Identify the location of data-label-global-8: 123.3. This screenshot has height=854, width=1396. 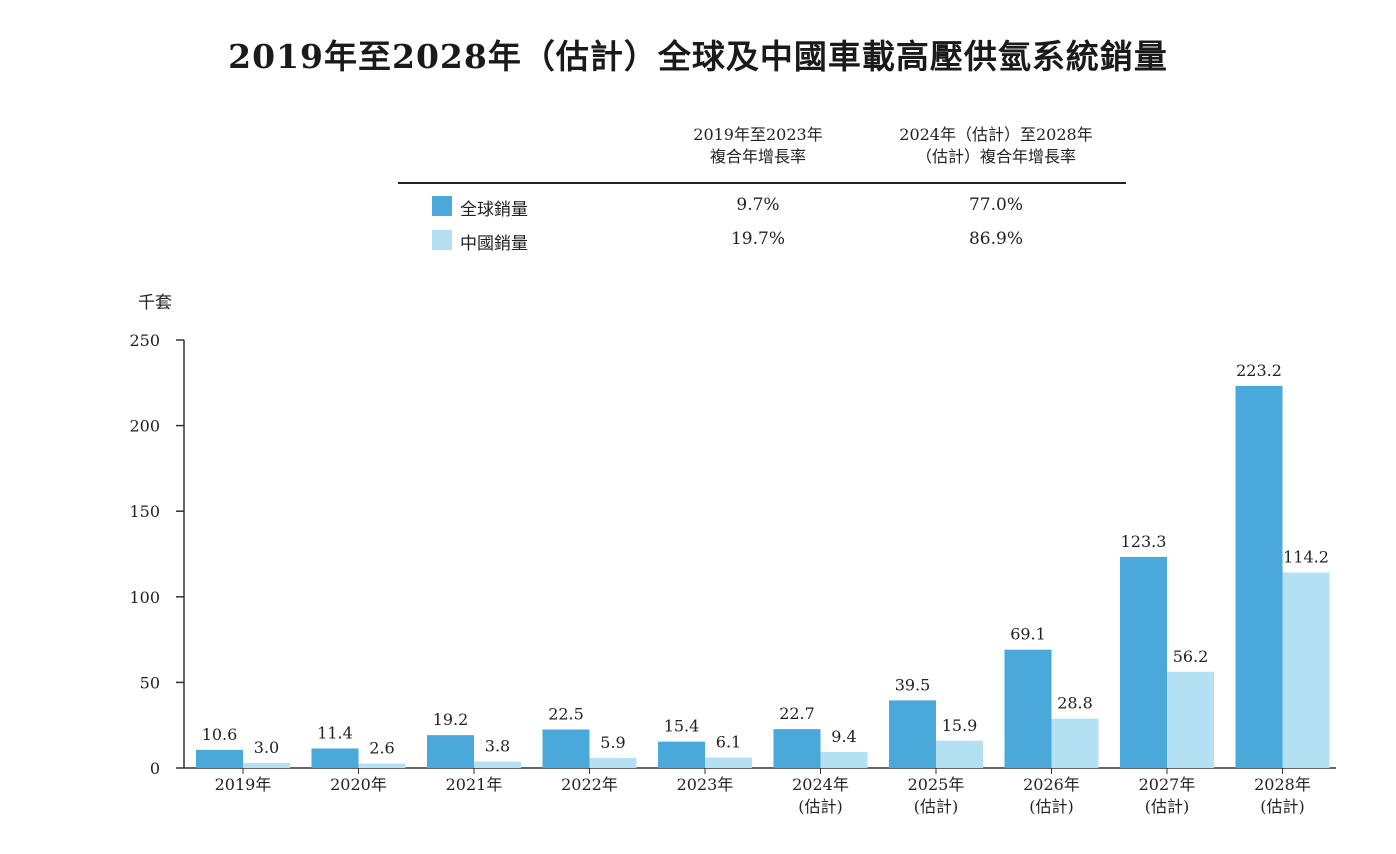
(1144, 541).